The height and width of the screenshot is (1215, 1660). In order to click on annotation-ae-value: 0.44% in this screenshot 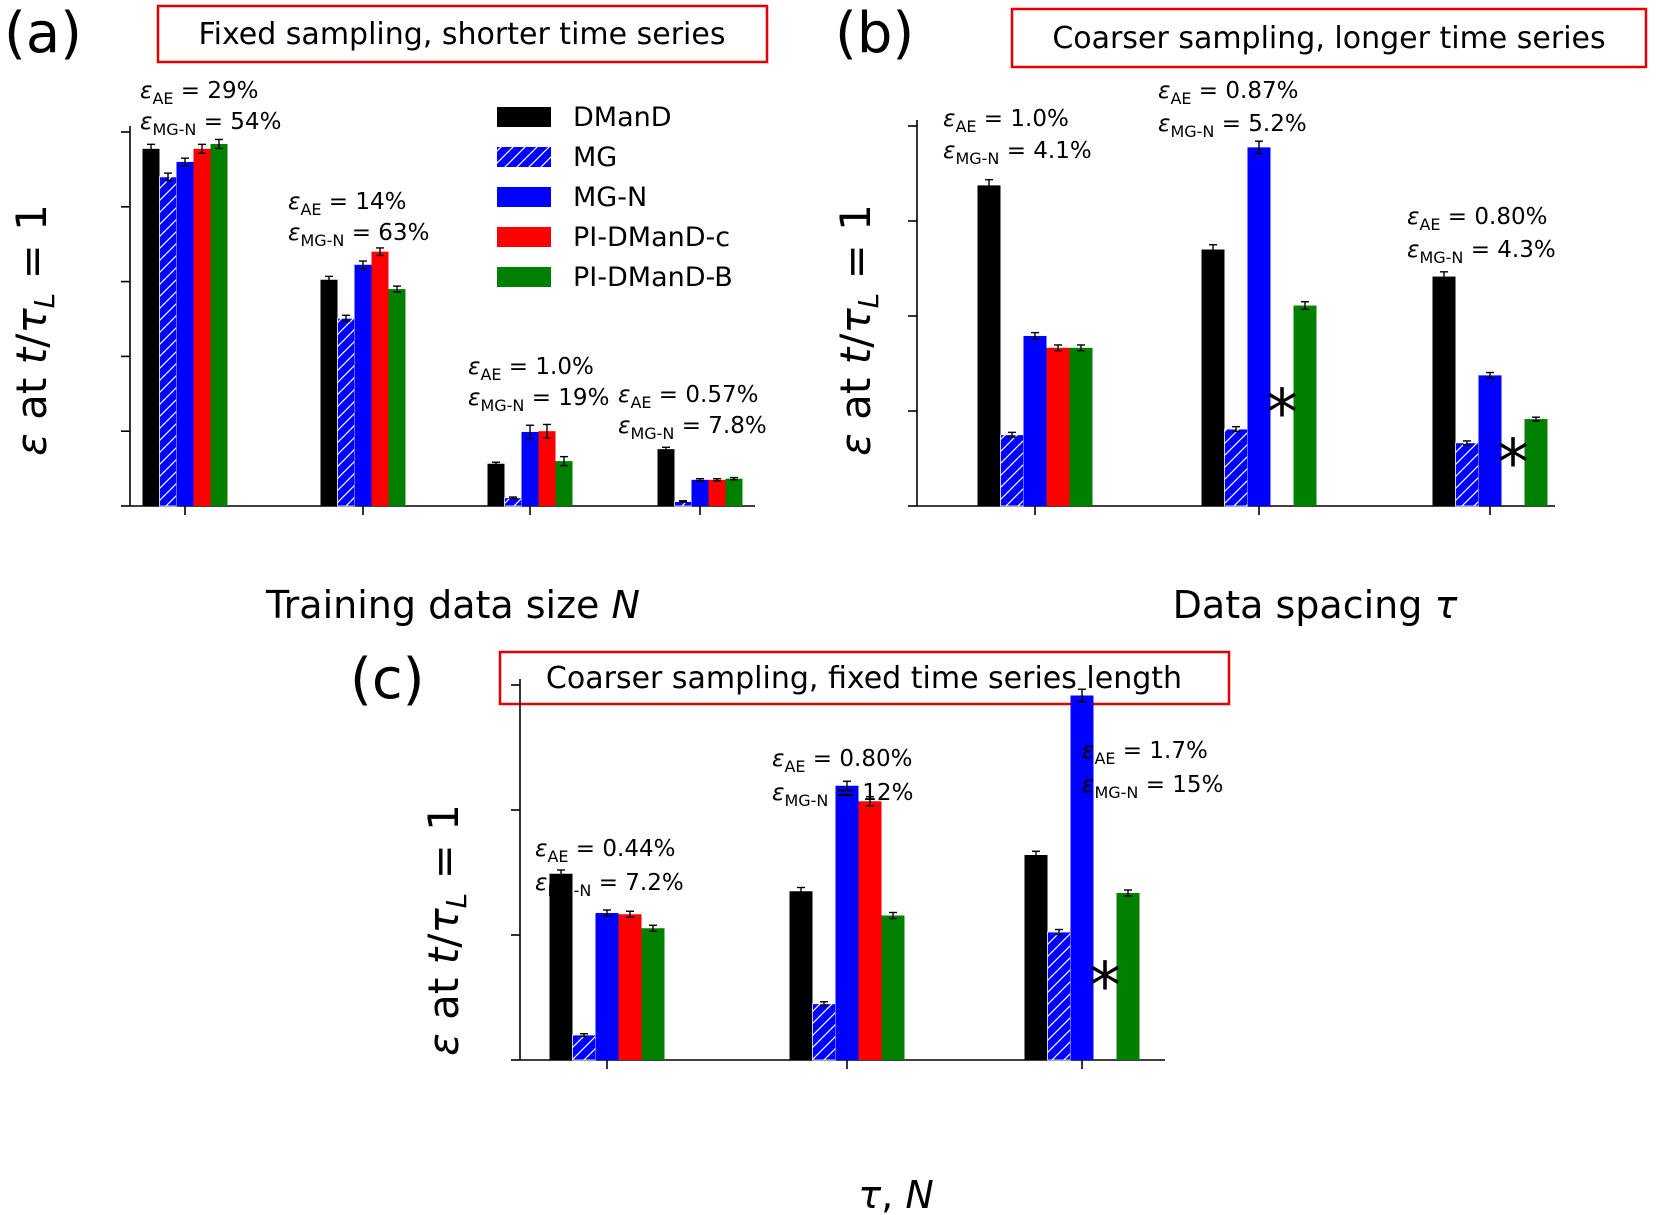, I will do `click(638, 849)`.